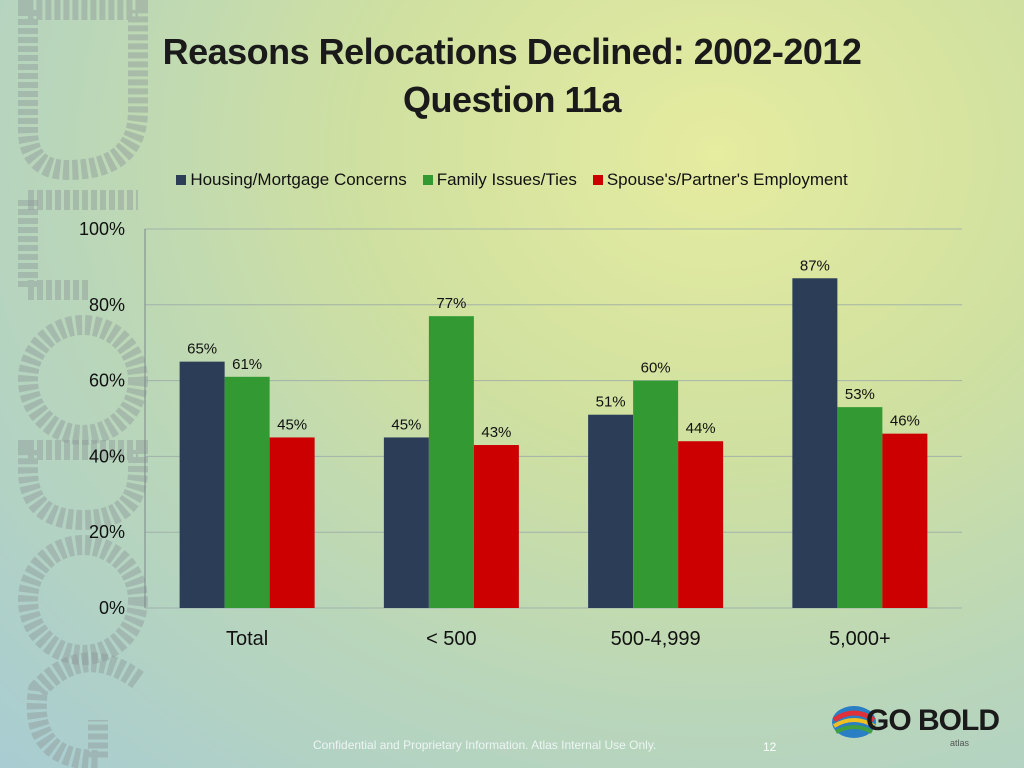 The image size is (1024, 768). Describe the element at coordinates (933, 720) in the screenshot. I see `logo-text: GO BOLD` at that location.